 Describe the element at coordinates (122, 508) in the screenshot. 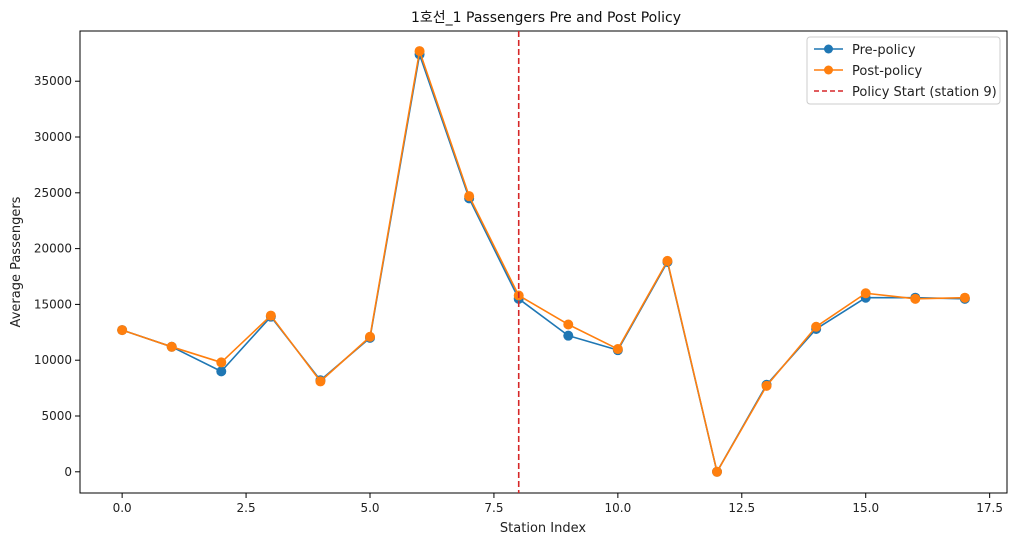

I see `x-tick-label: 0.0` at that location.